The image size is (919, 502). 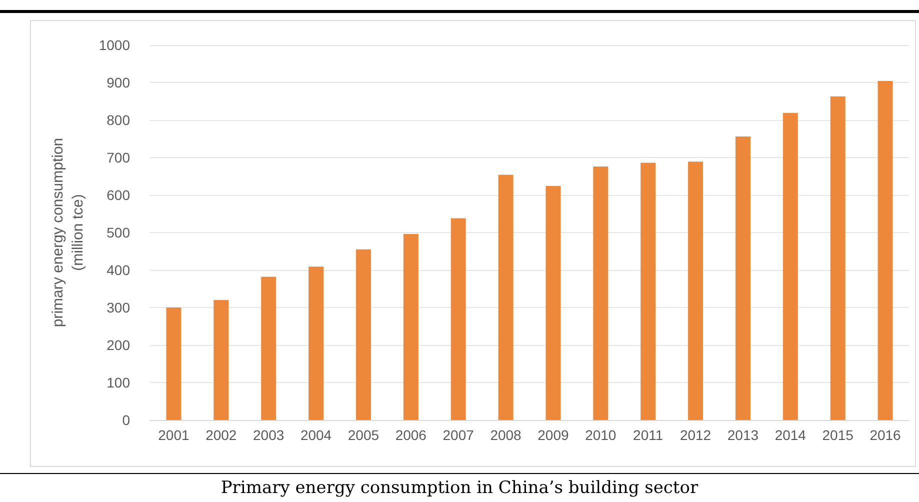 What do you see at coordinates (118, 345) in the screenshot?
I see `y-tick-label: 200` at bounding box center [118, 345].